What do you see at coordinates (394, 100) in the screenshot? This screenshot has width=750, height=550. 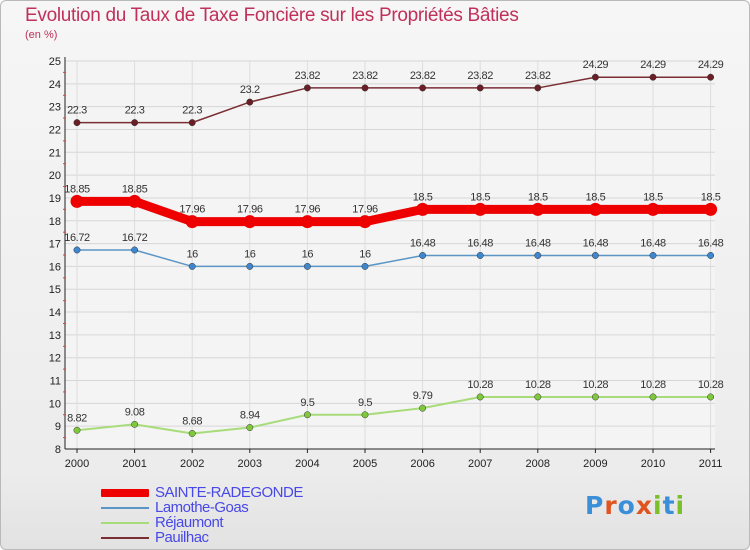 I see `series-line-pauilhac` at bounding box center [394, 100].